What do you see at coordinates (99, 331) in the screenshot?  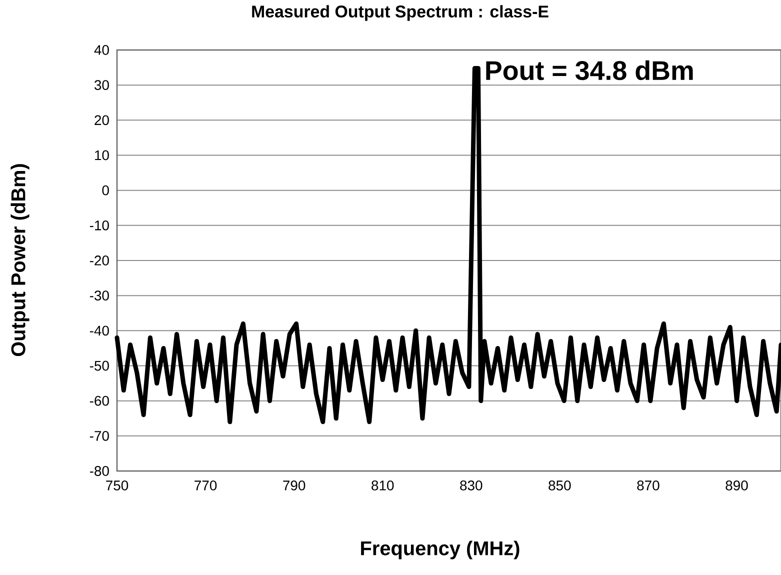 I see `y-tick-label: -40` at bounding box center [99, 331].